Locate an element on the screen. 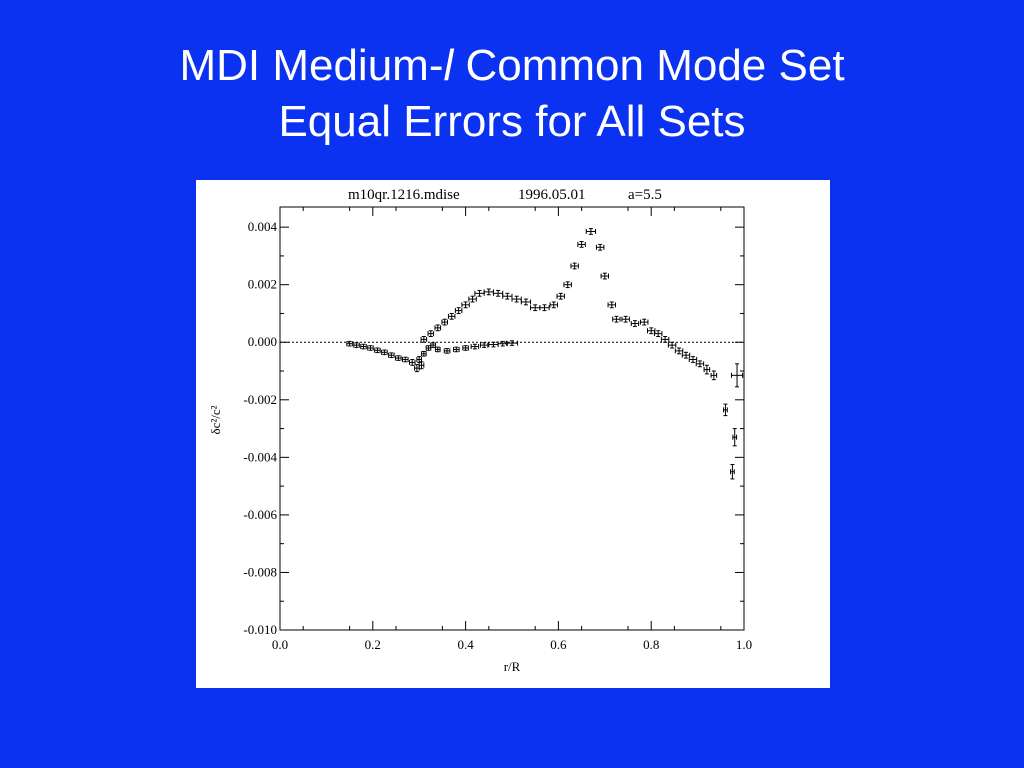 Image resolution: width=1024 pixels, height=768 pixels. title-line-2: Equal Errors for All Sets is located at coordinates (512, 121).